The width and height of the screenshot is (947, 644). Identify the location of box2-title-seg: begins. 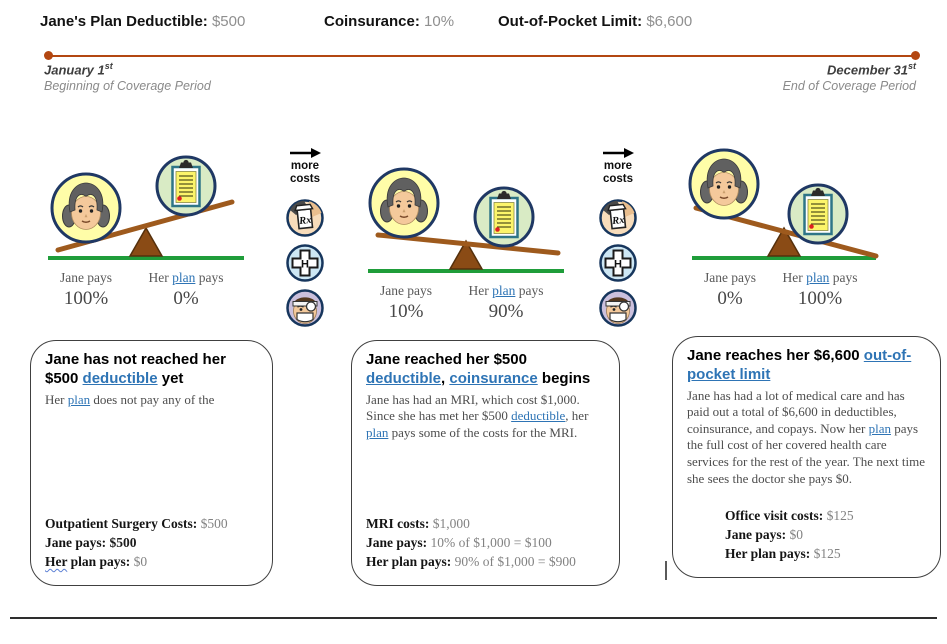
(564, 378).